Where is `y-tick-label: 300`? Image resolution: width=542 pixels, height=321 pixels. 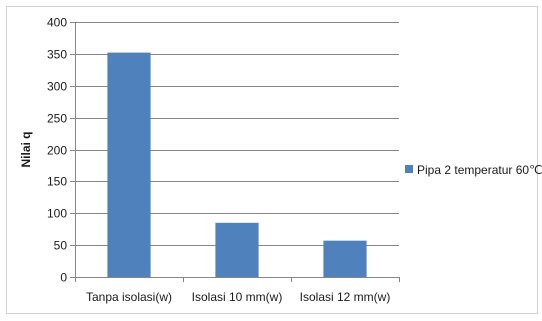 y-tick-label: 300 is located at coordinates (57, 87).